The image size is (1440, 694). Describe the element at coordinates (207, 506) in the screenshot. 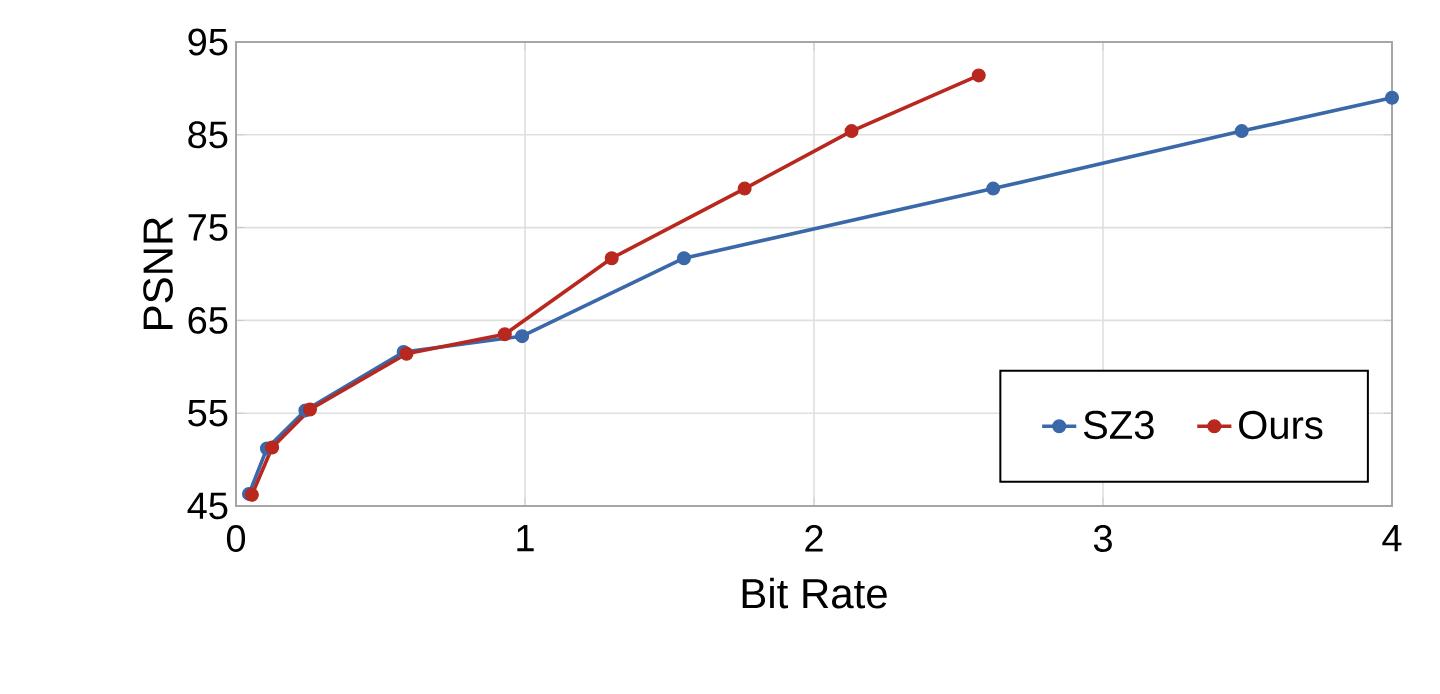

I see `y-tick-label: 45` at that location.